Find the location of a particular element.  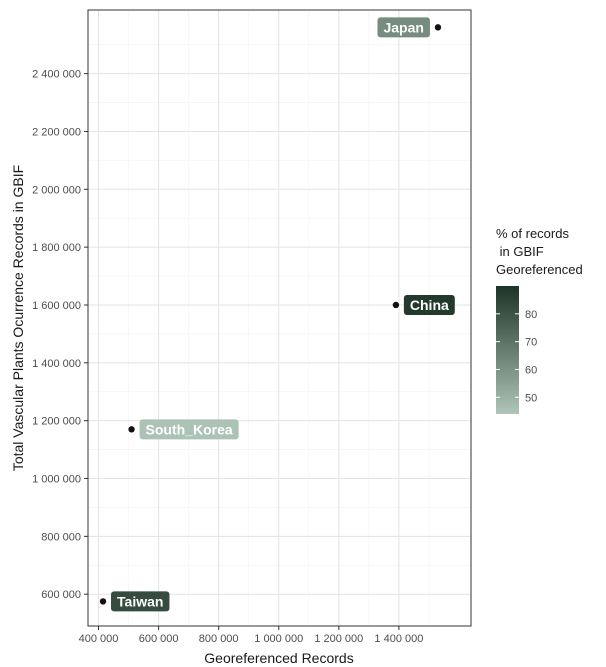

point-label: Taiwan is located at coordinates (140, 601).